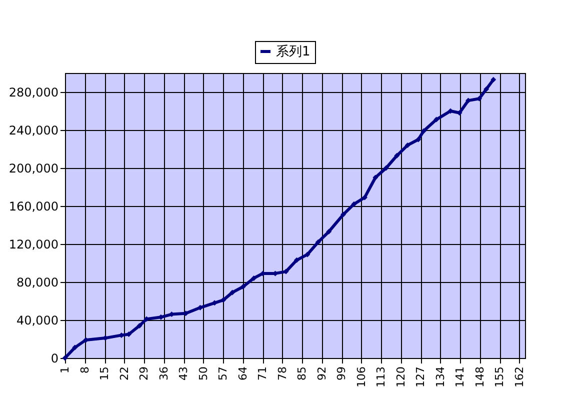 The image size is (564, 400). What do you see at coordinates (124, 373) in the screenshot?
I see `x-tick-label: 22` at bounding box center [124, 373].